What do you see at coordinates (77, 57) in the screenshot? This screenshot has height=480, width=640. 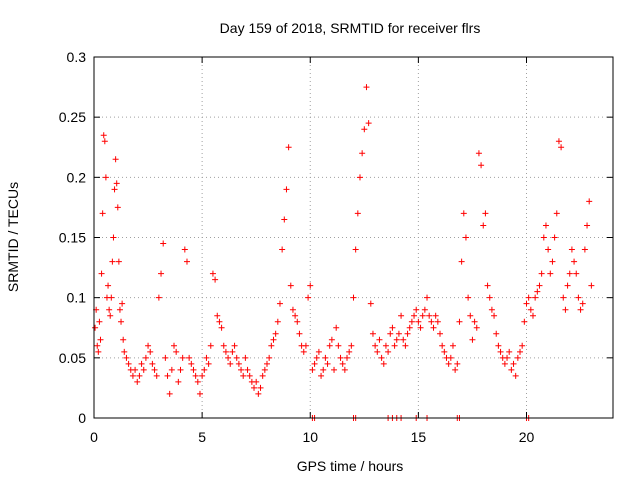 I see `y-tick-label: 0.3` at bounding box center [77, 57].